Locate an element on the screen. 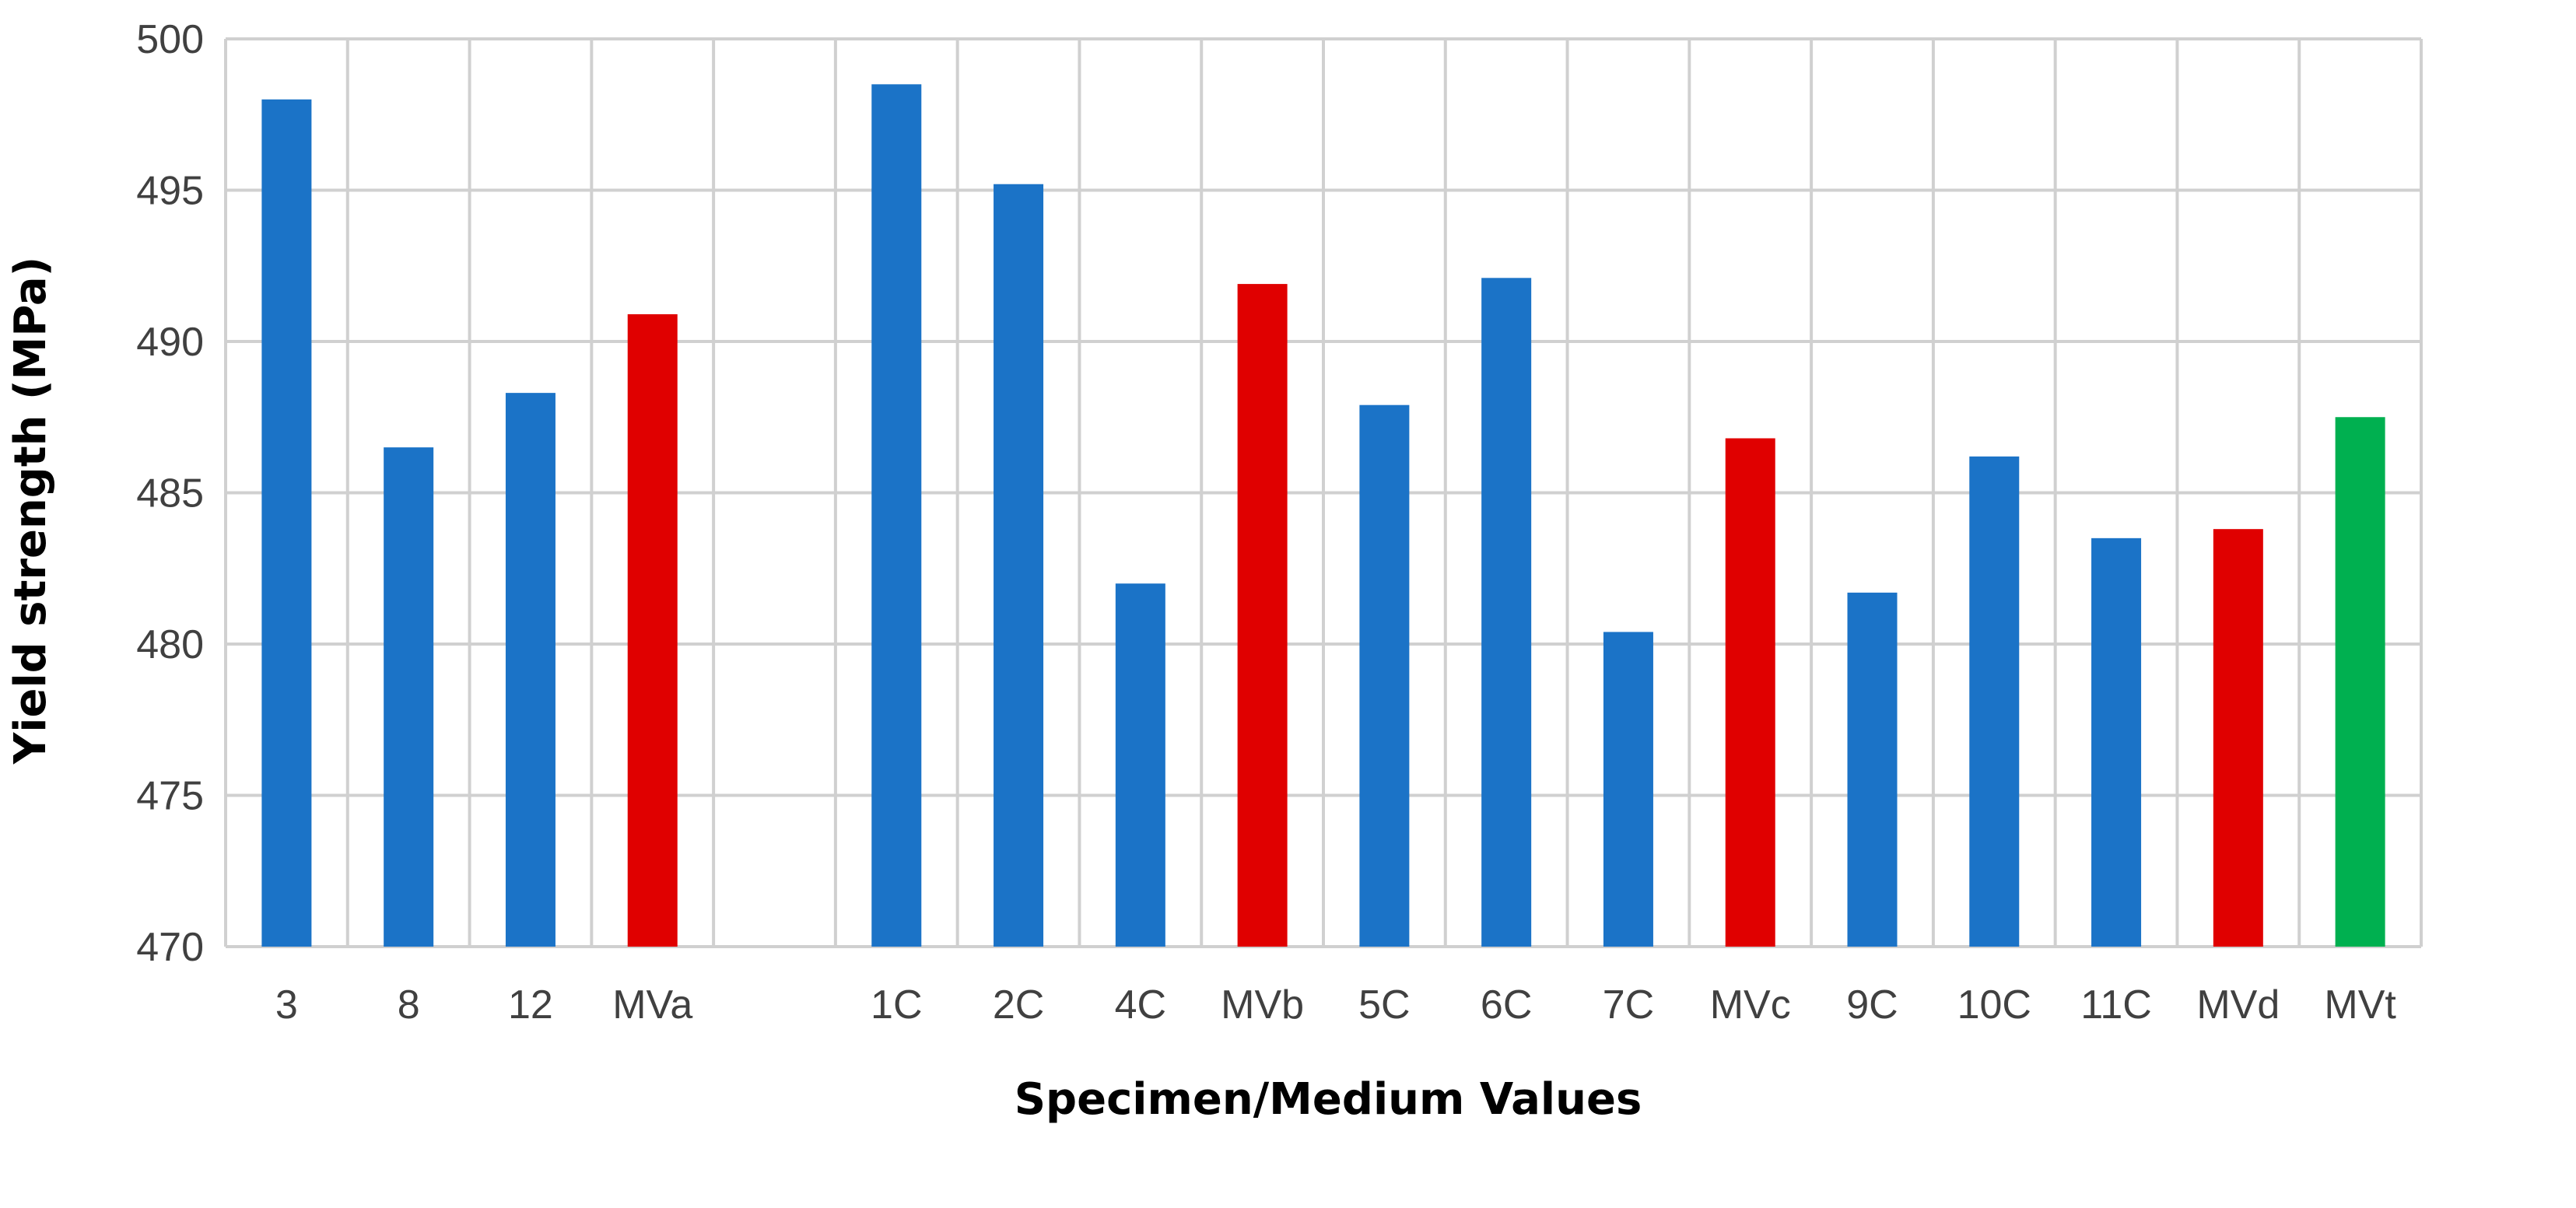 This screenshot has height=1208, width=2576. x-tick-label: MVc is located at coordinates (1751, 1005).